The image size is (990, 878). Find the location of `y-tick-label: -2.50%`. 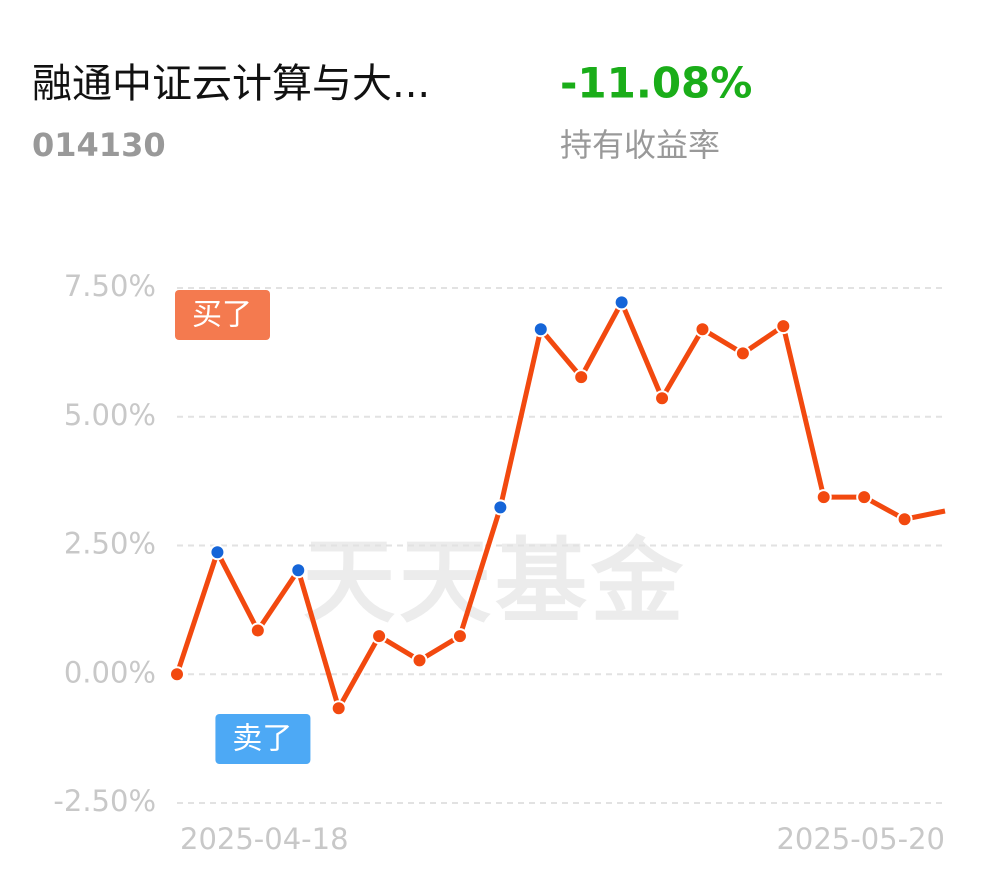

y-tick-label: -2.50% is located at coordinates (104, 801).